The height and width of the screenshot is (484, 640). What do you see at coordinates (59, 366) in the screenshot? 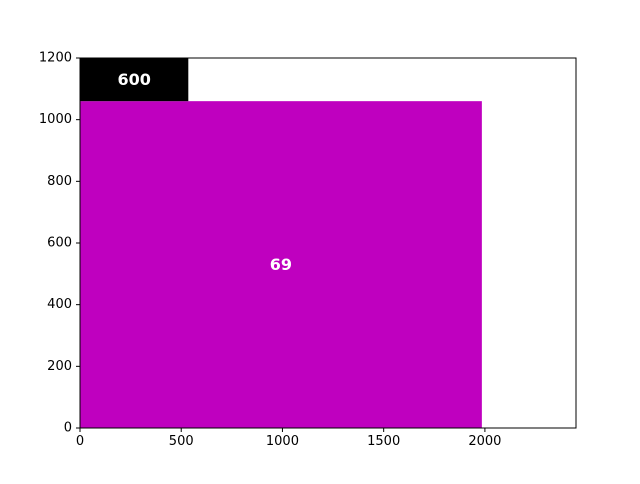
I see `y-tick-label-1: 200` at bounding box center [59, 366].